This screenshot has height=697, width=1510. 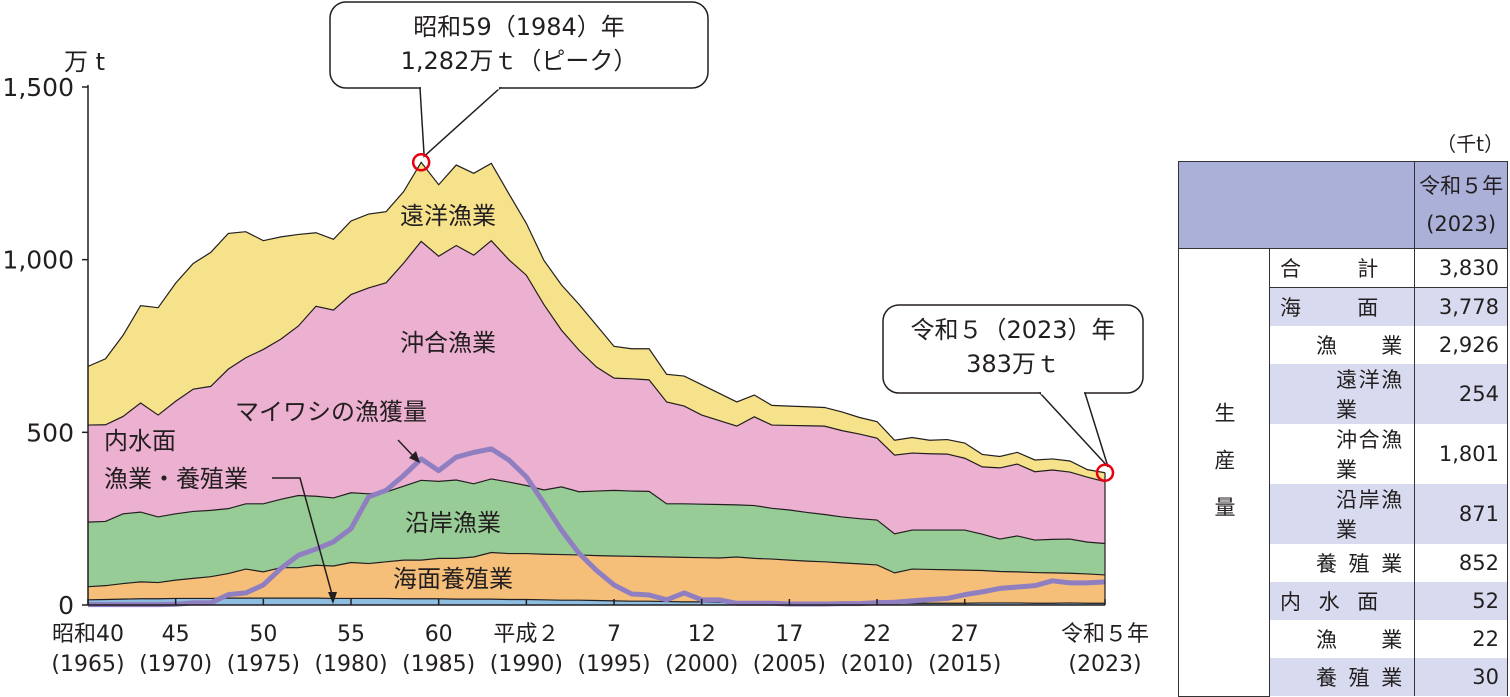 I want to click on side-label: 生産量, so click(x=1224, y=472).